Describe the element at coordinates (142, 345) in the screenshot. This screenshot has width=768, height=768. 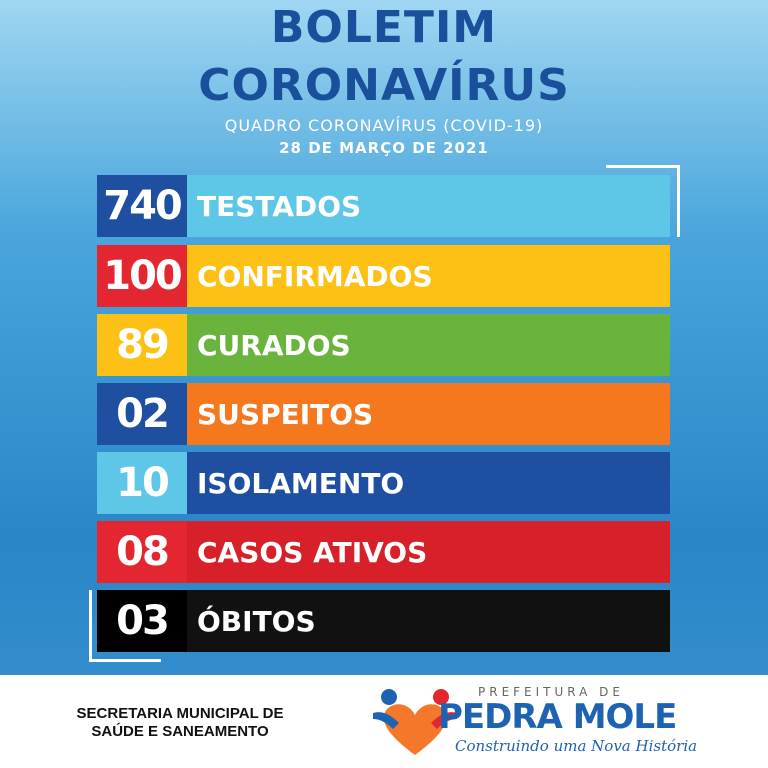
I see `row-value: 89` at that location.